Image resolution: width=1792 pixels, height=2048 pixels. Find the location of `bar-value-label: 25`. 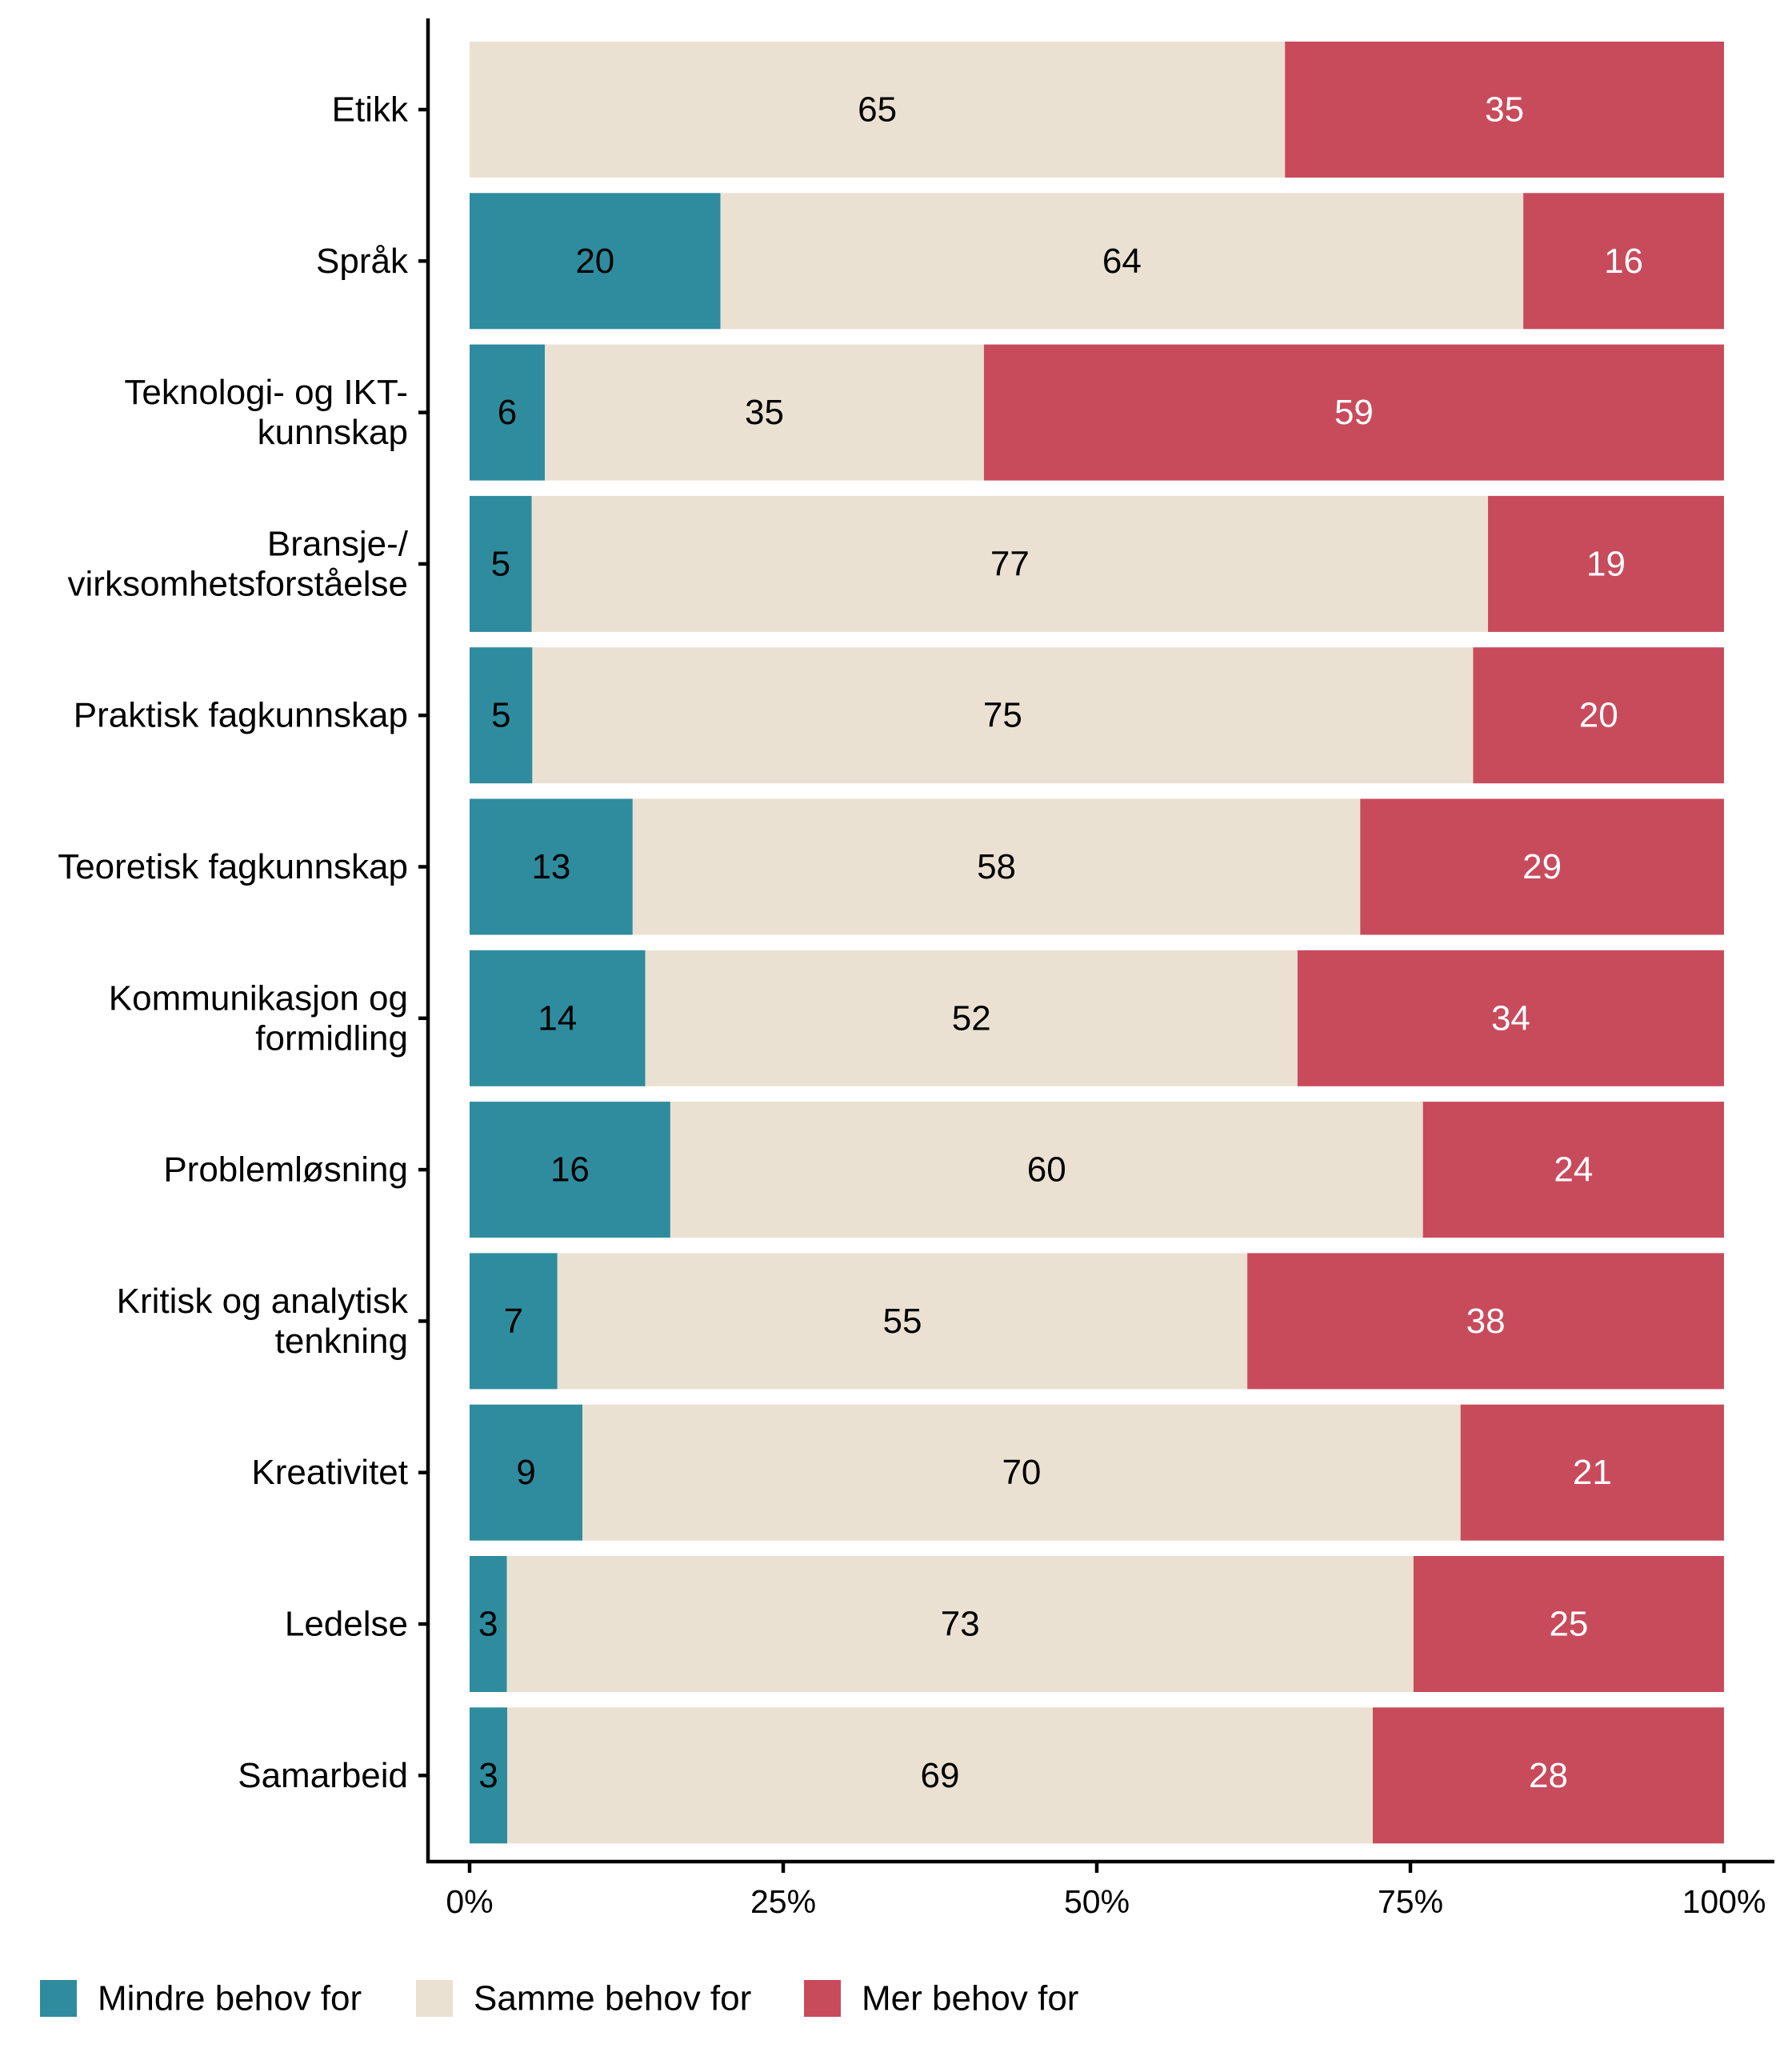

bar-value-label: 25 is located at coordinates (1568, 1624).